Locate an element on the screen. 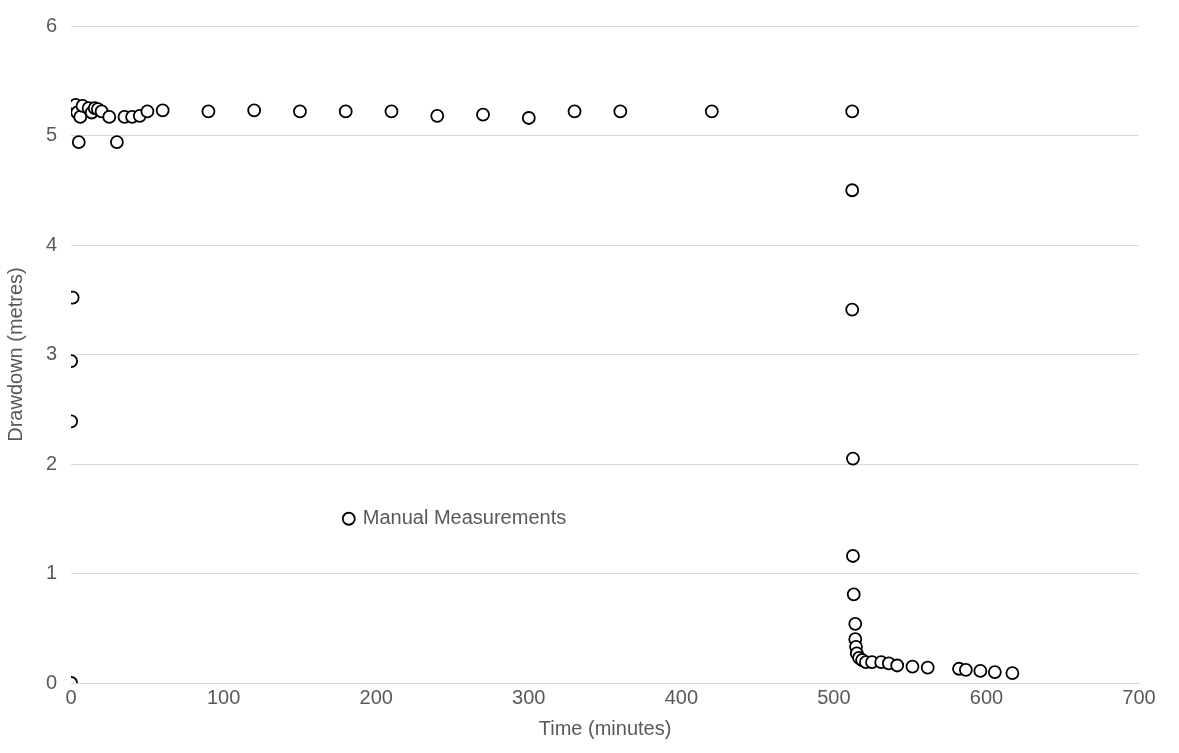 Image resolution: width=1179 pixels, height=753 pixels. y-axis-title: Drawdown (metres) is located at coordinates (14, 354).